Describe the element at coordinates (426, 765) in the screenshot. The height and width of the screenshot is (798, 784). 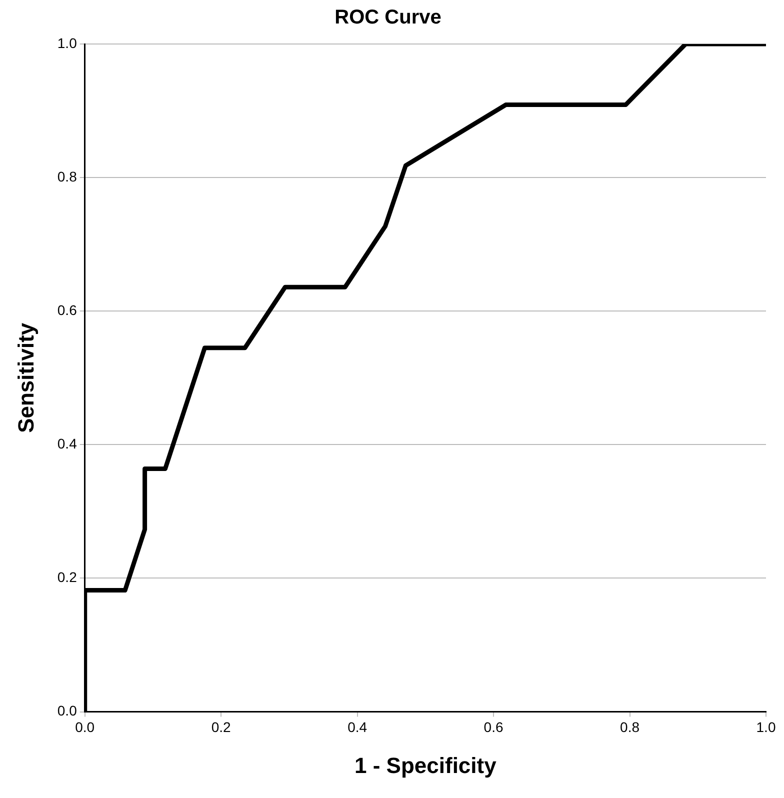
I see `x-axis-title: 1 - Specificity` at that location.